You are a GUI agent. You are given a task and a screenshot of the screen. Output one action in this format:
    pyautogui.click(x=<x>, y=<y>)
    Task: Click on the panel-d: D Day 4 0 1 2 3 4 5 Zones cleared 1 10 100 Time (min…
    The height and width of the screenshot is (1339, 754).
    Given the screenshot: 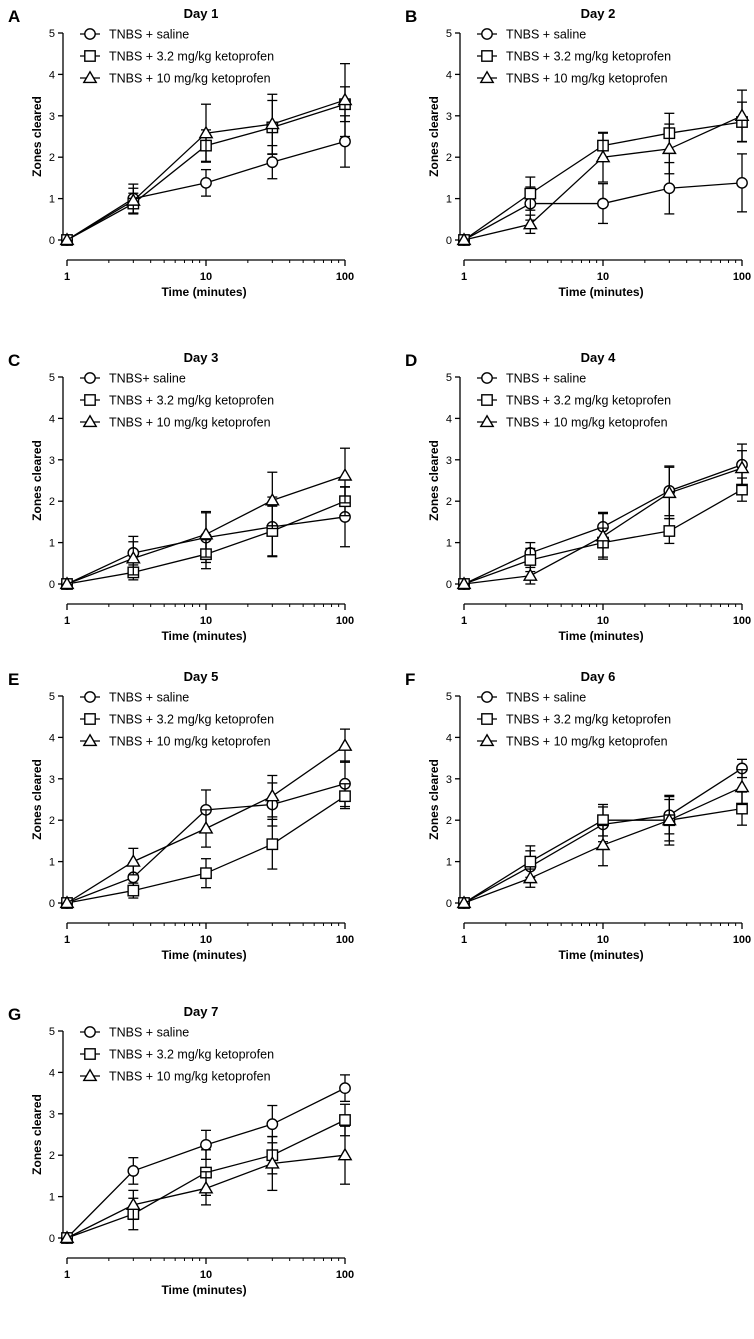 What is the action you would take?
    pyautogui.click(x=578, y=496)
    